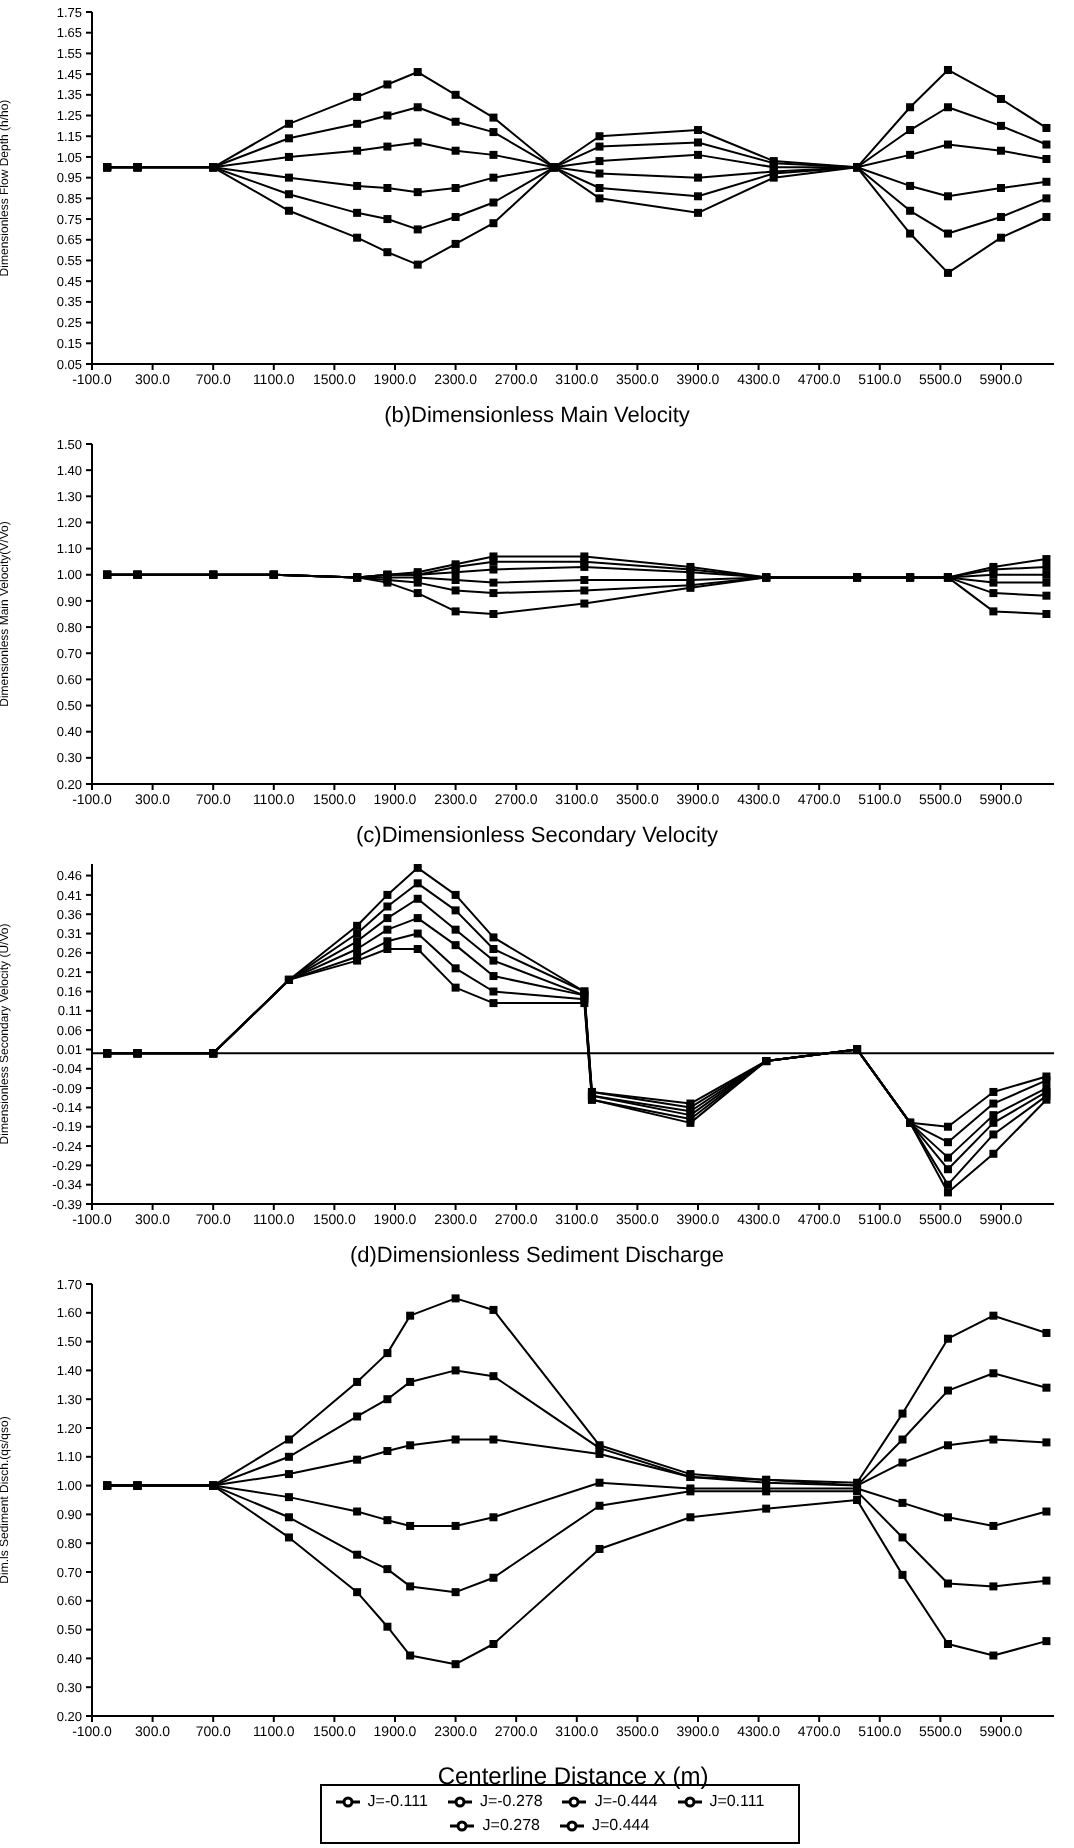 The height and width of the screenshot is (1848, 1074). I want to click on legend-label: J=0.278, so click(511, 1825).